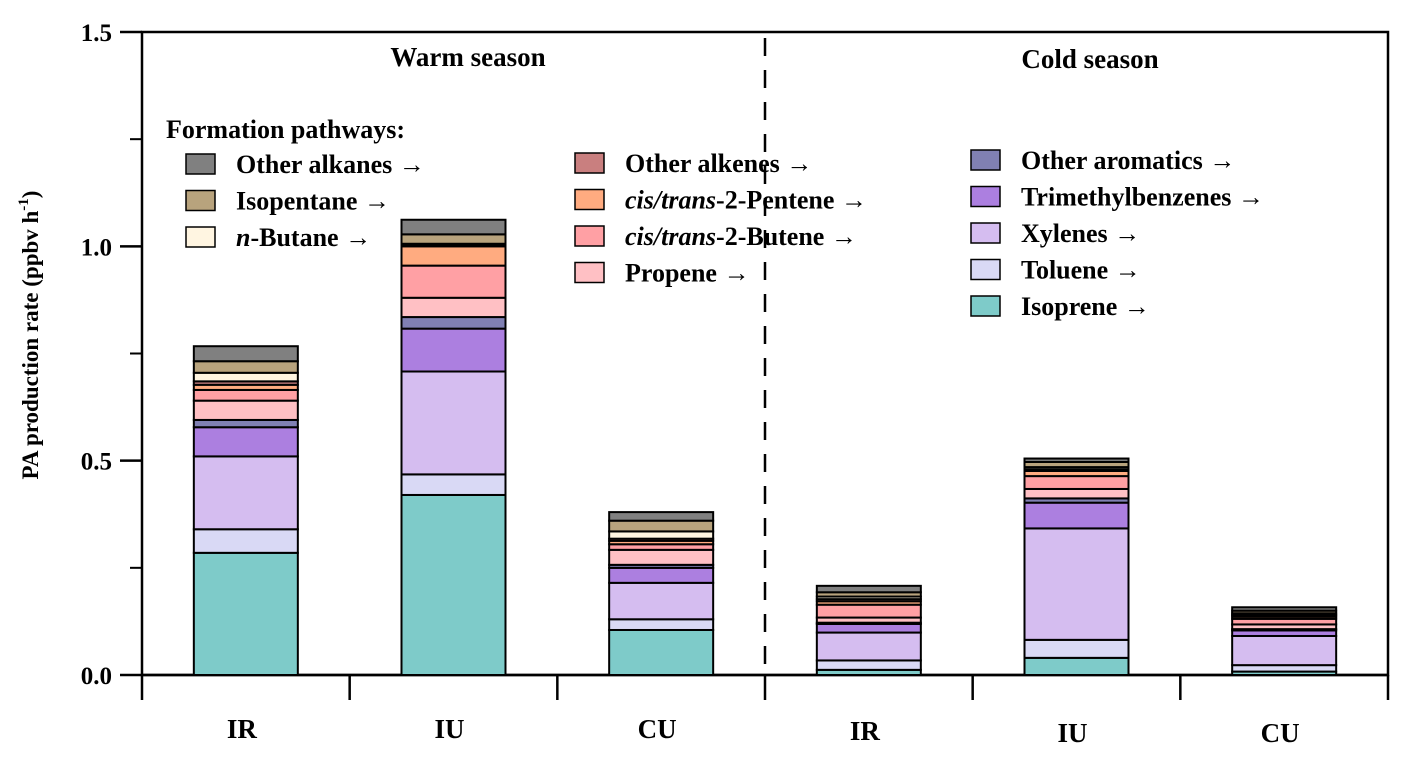 This screenshot has height=767, width=1417. What do you see at coordinates (657, 729) in the screenshot?
I see `x-category-label-2: CU` at bounding box center [657, 729].